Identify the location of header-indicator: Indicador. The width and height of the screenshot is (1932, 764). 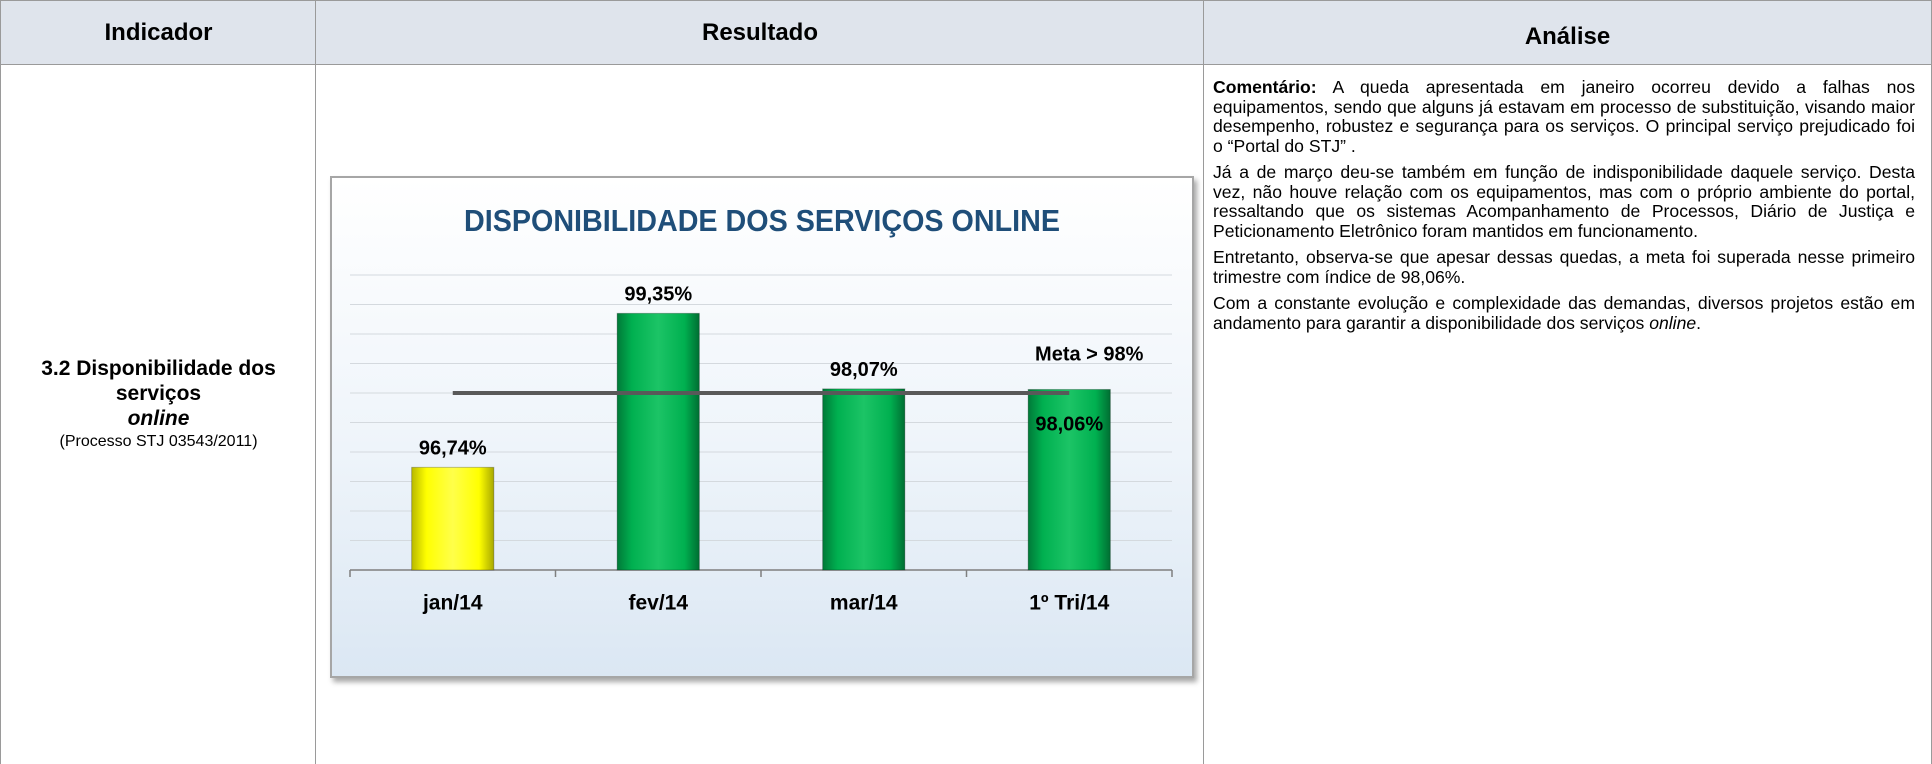
(158, 32).